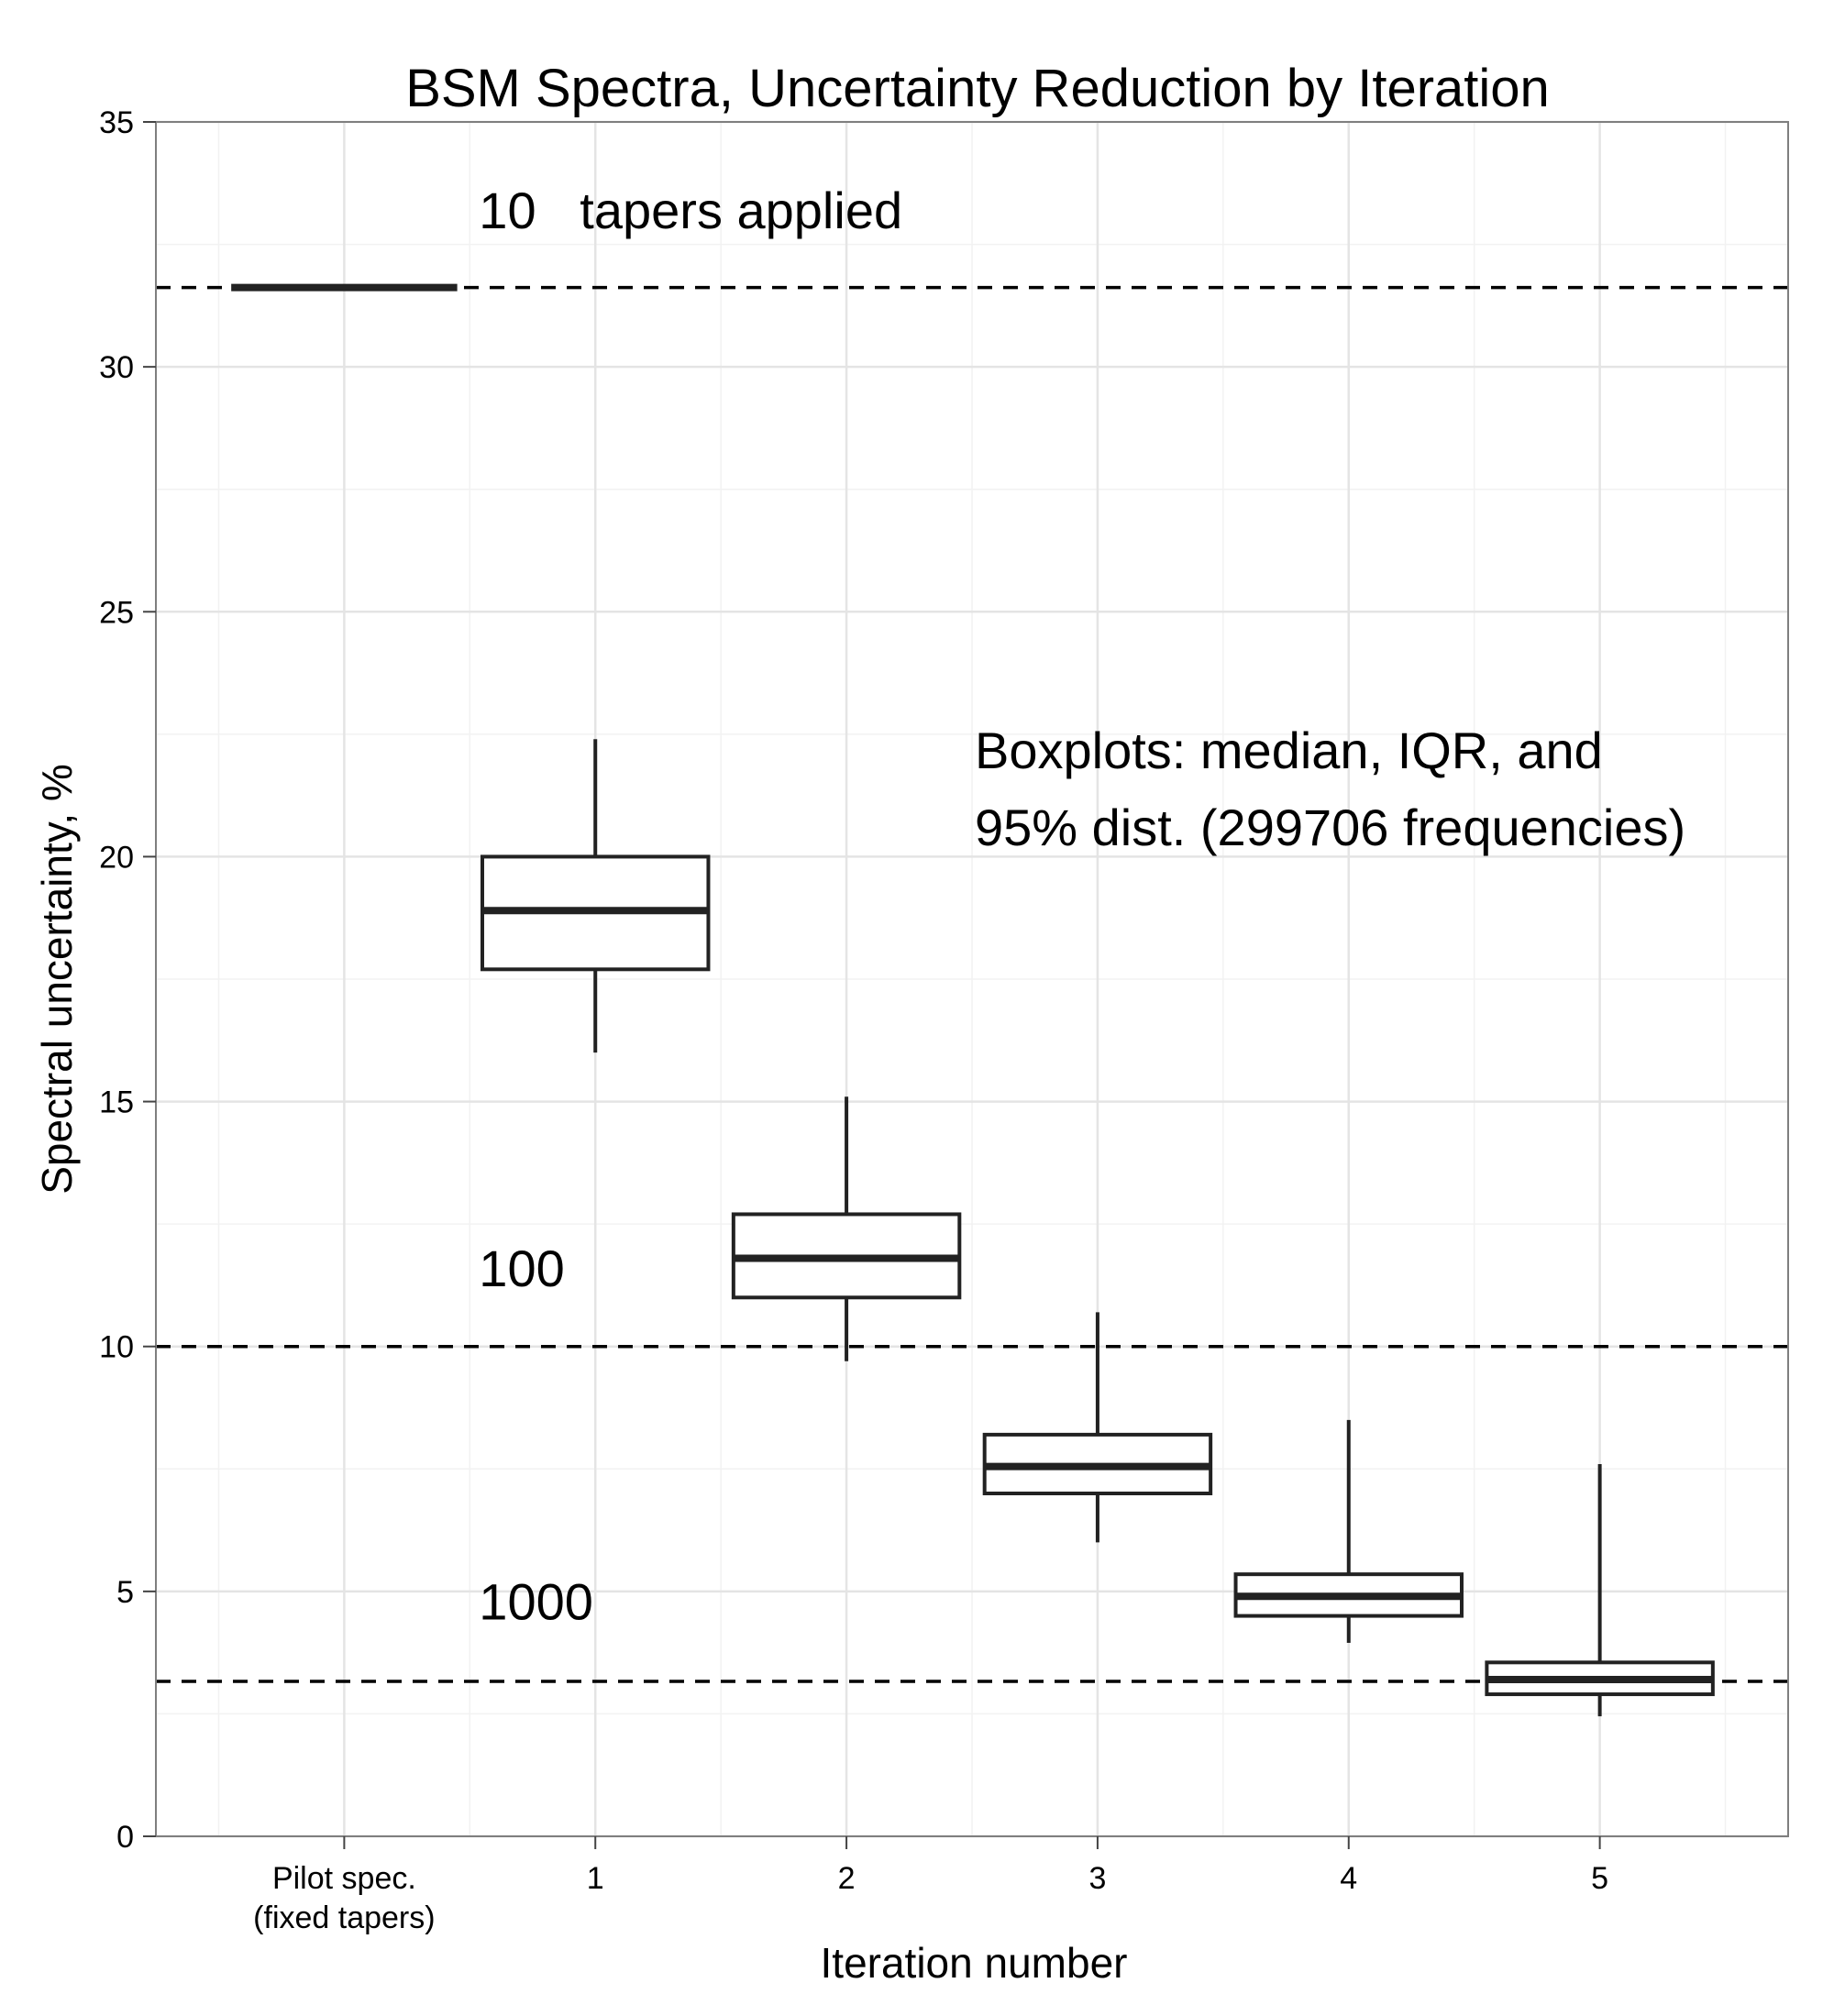 The height and width of the screenshot is (2016, 1845). What do you see at coordinates (125, 1837) in the screenshot?
I see `y-tick-label: 0` at bounding box center [125, 1837].